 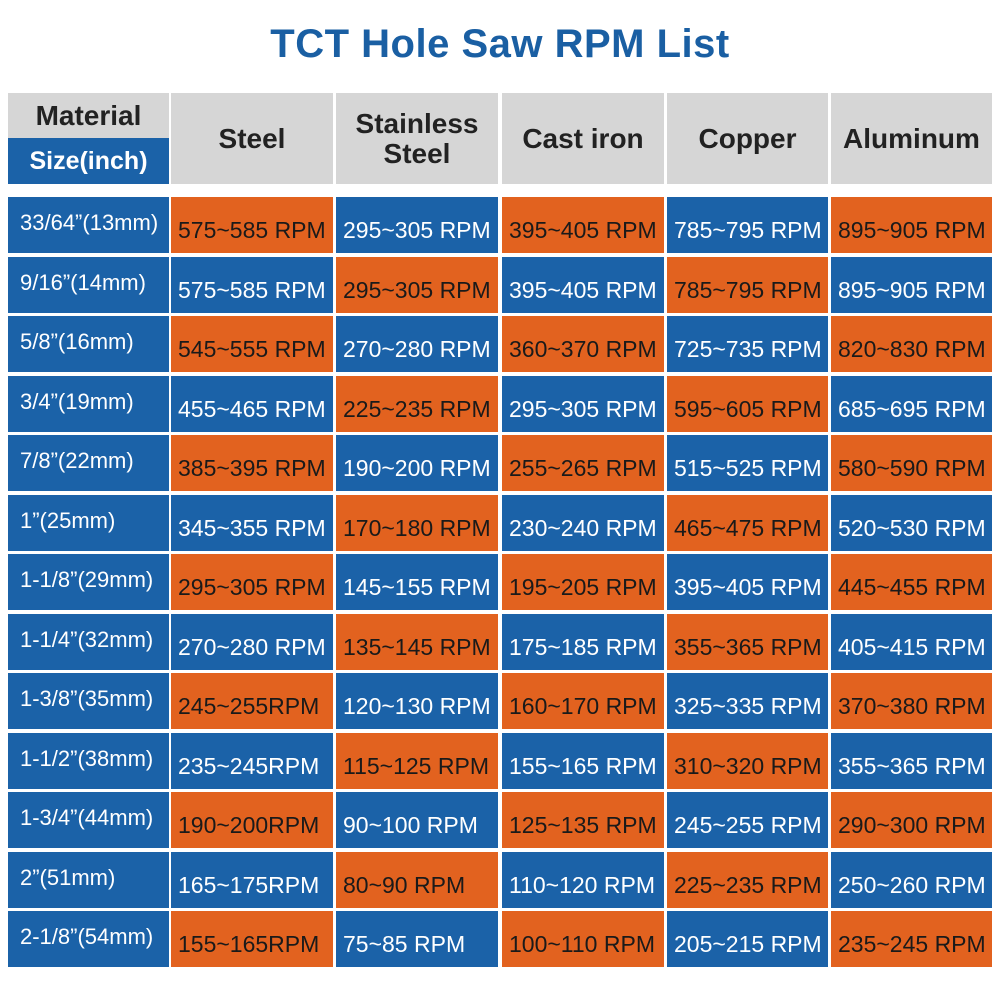 I want to click on rpm-cell: 310~320 RPM, so click(x=747, y=761).